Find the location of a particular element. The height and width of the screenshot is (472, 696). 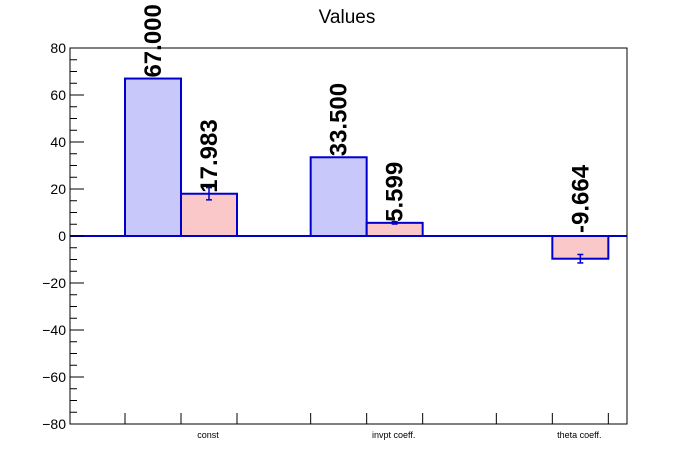

bar-invpt-coeff--series-2 is located at coordinates (394, 229).